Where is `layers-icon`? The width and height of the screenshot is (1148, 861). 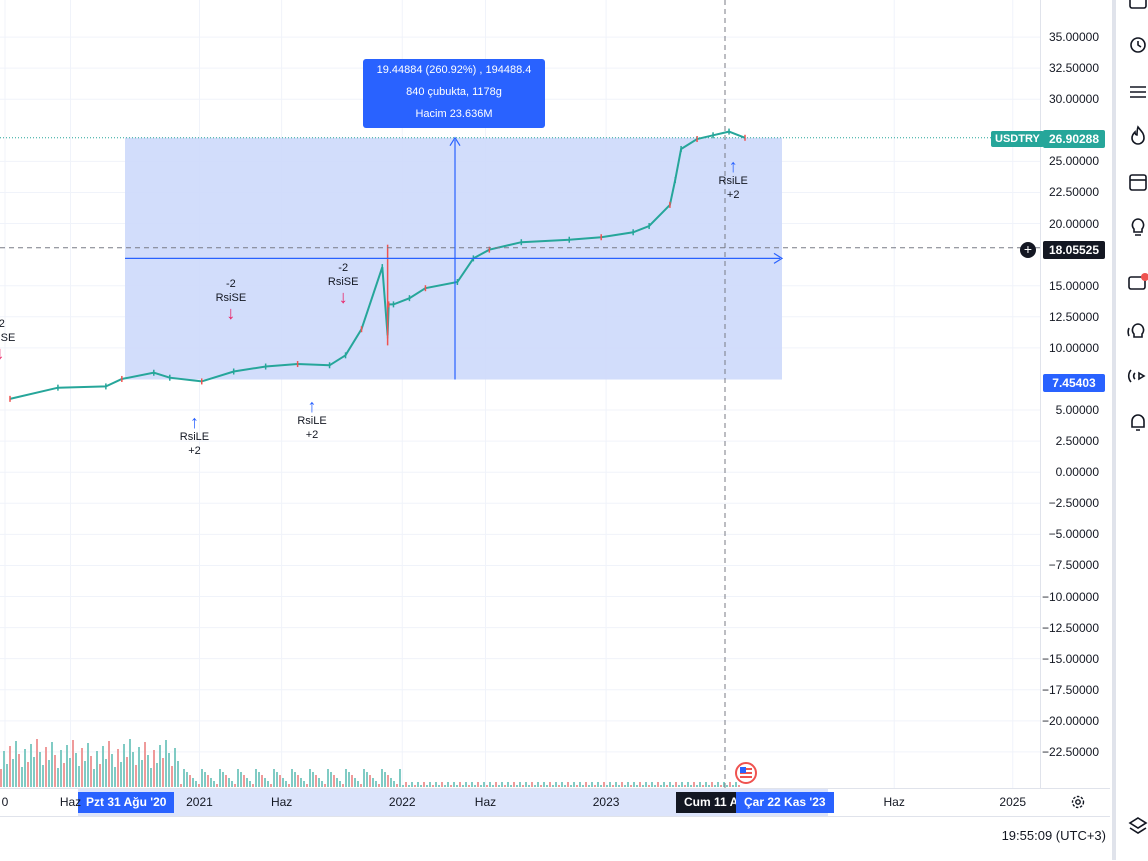
layers-icon is located at coordinates (1137, 826).